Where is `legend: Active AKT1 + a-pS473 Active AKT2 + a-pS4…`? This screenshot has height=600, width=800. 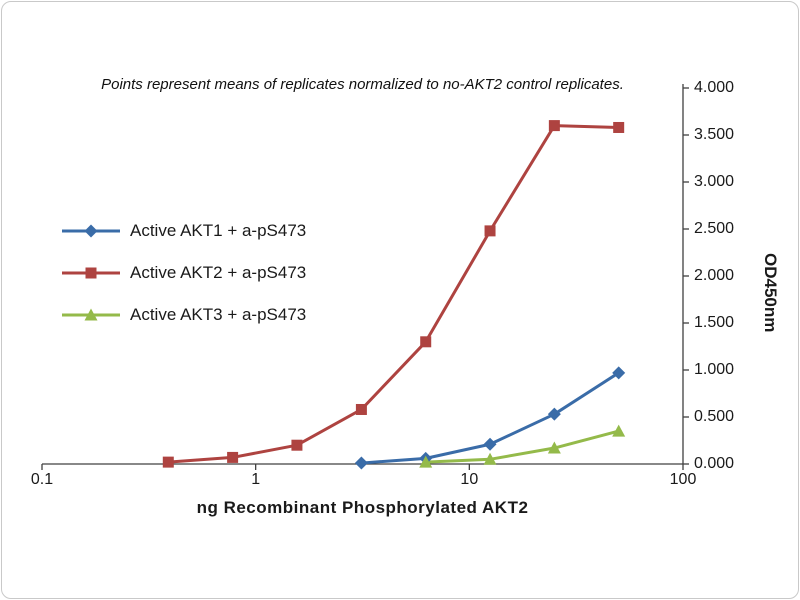 legend: Active AKT1 + a-pS473 Active AKT2 + a-pS4… is located at coordinates (184, 273).